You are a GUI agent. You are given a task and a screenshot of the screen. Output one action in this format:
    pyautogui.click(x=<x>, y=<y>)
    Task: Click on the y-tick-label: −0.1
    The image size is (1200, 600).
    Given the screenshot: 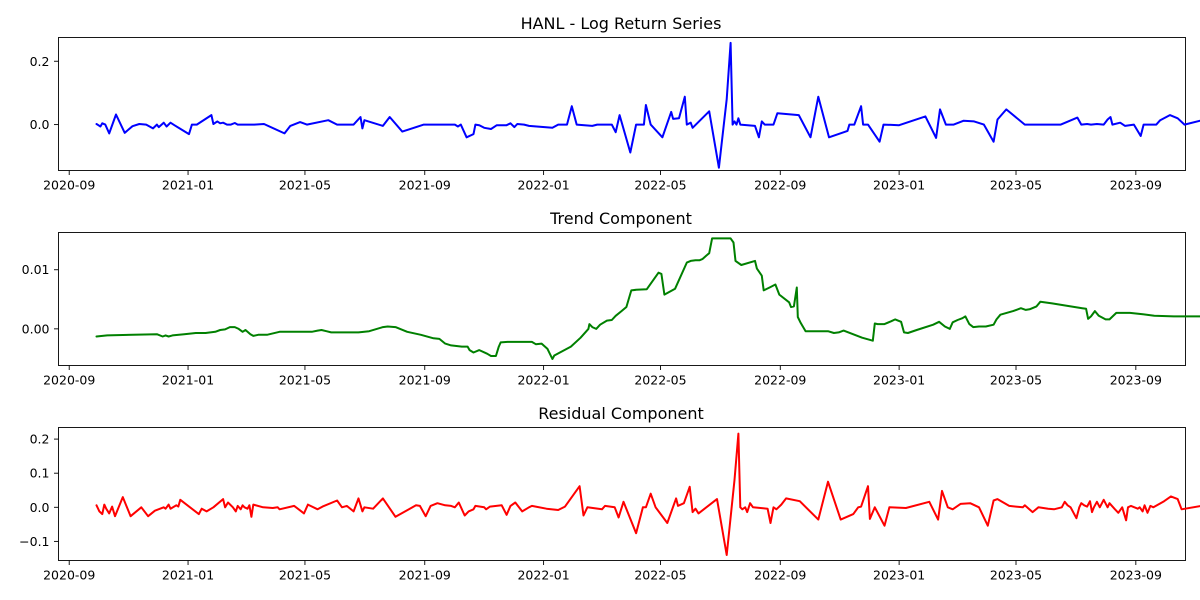 What is the action you would take?
    pyautogui.click(x=34, y=541)
    